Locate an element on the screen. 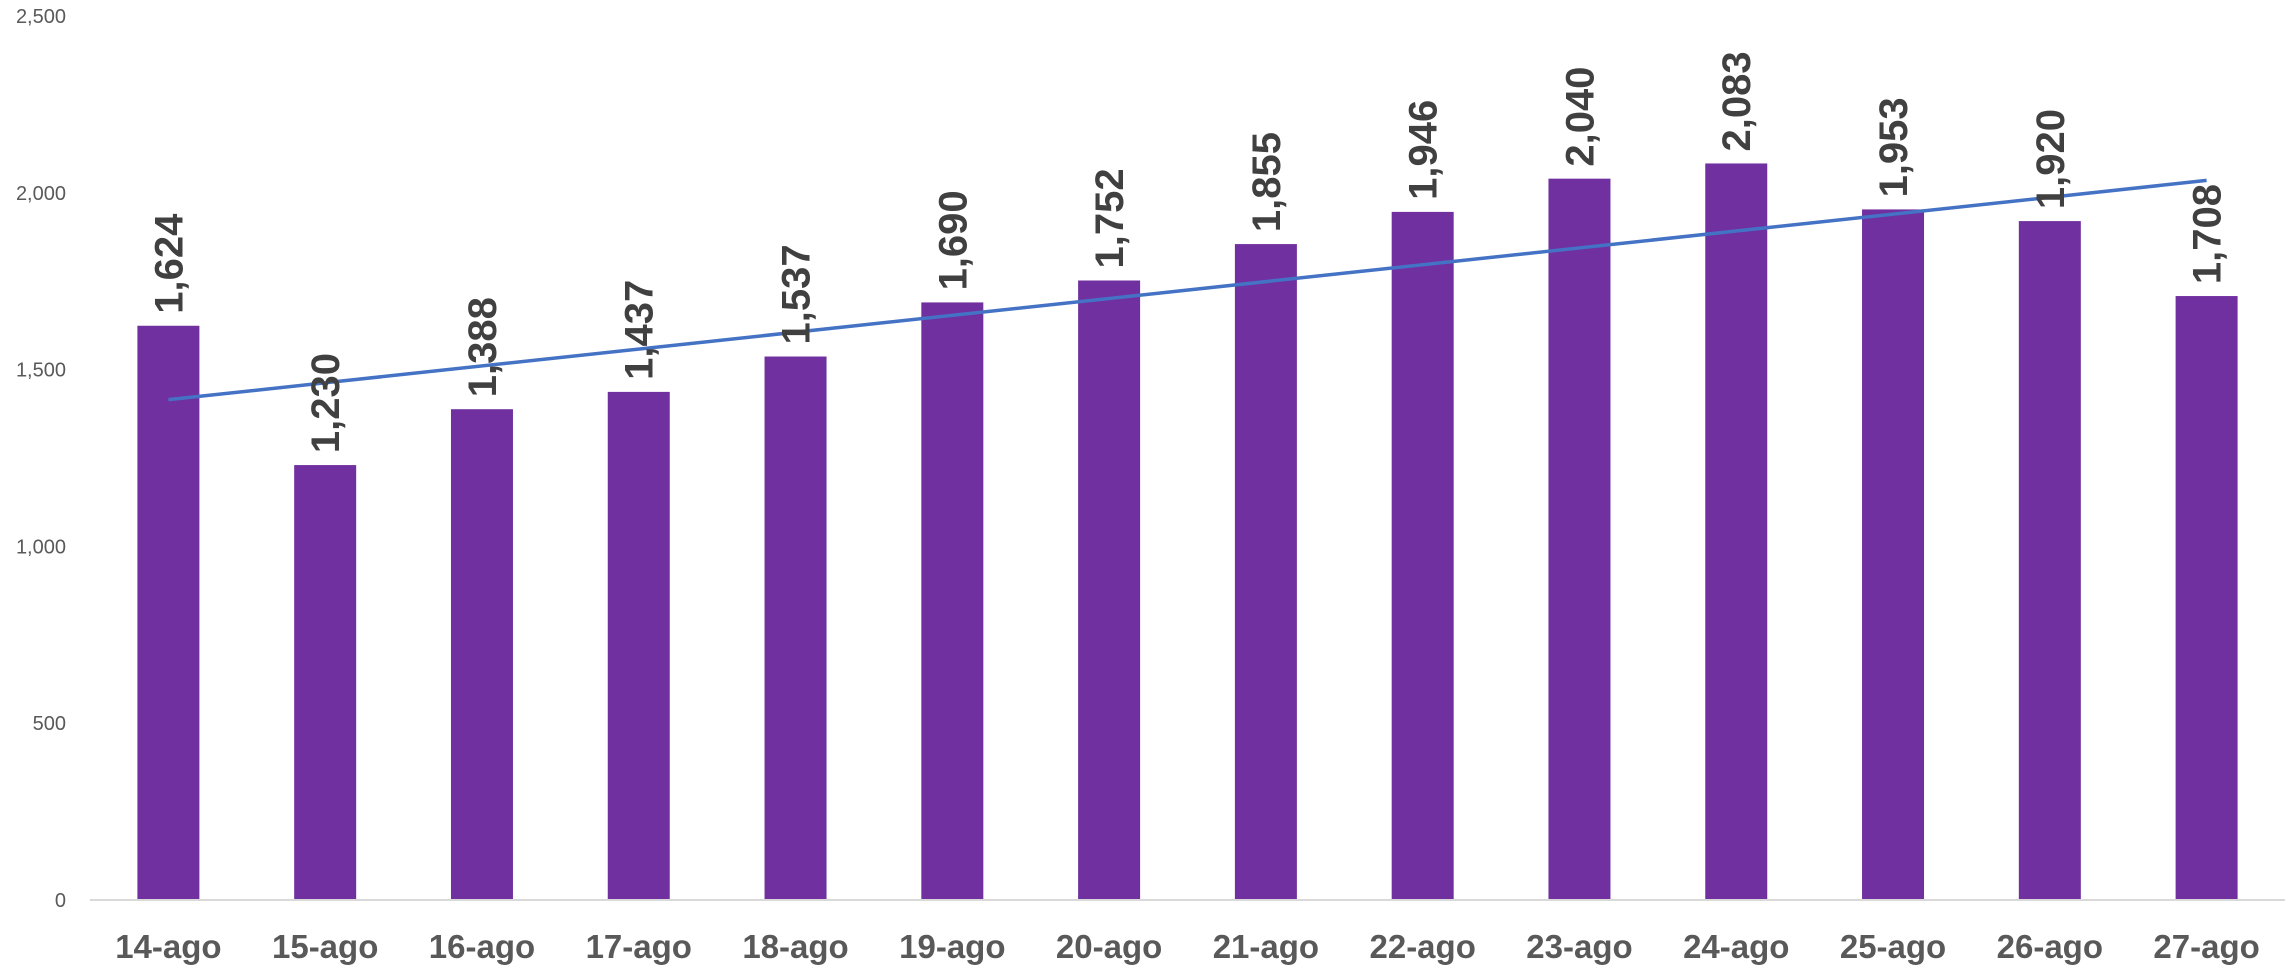 The height and width of the screenshot is (970, 2285). y-tick-label: 1,500 is located at coordinates (41, 371).